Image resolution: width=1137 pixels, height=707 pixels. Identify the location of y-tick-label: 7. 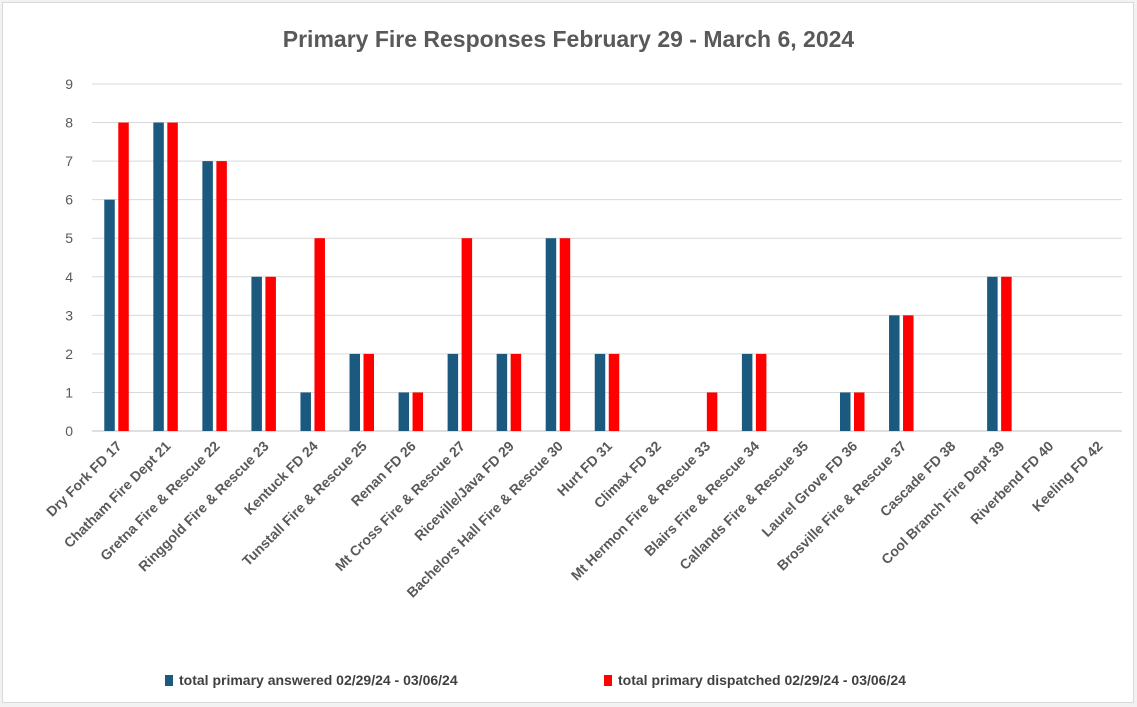
(69, 161).